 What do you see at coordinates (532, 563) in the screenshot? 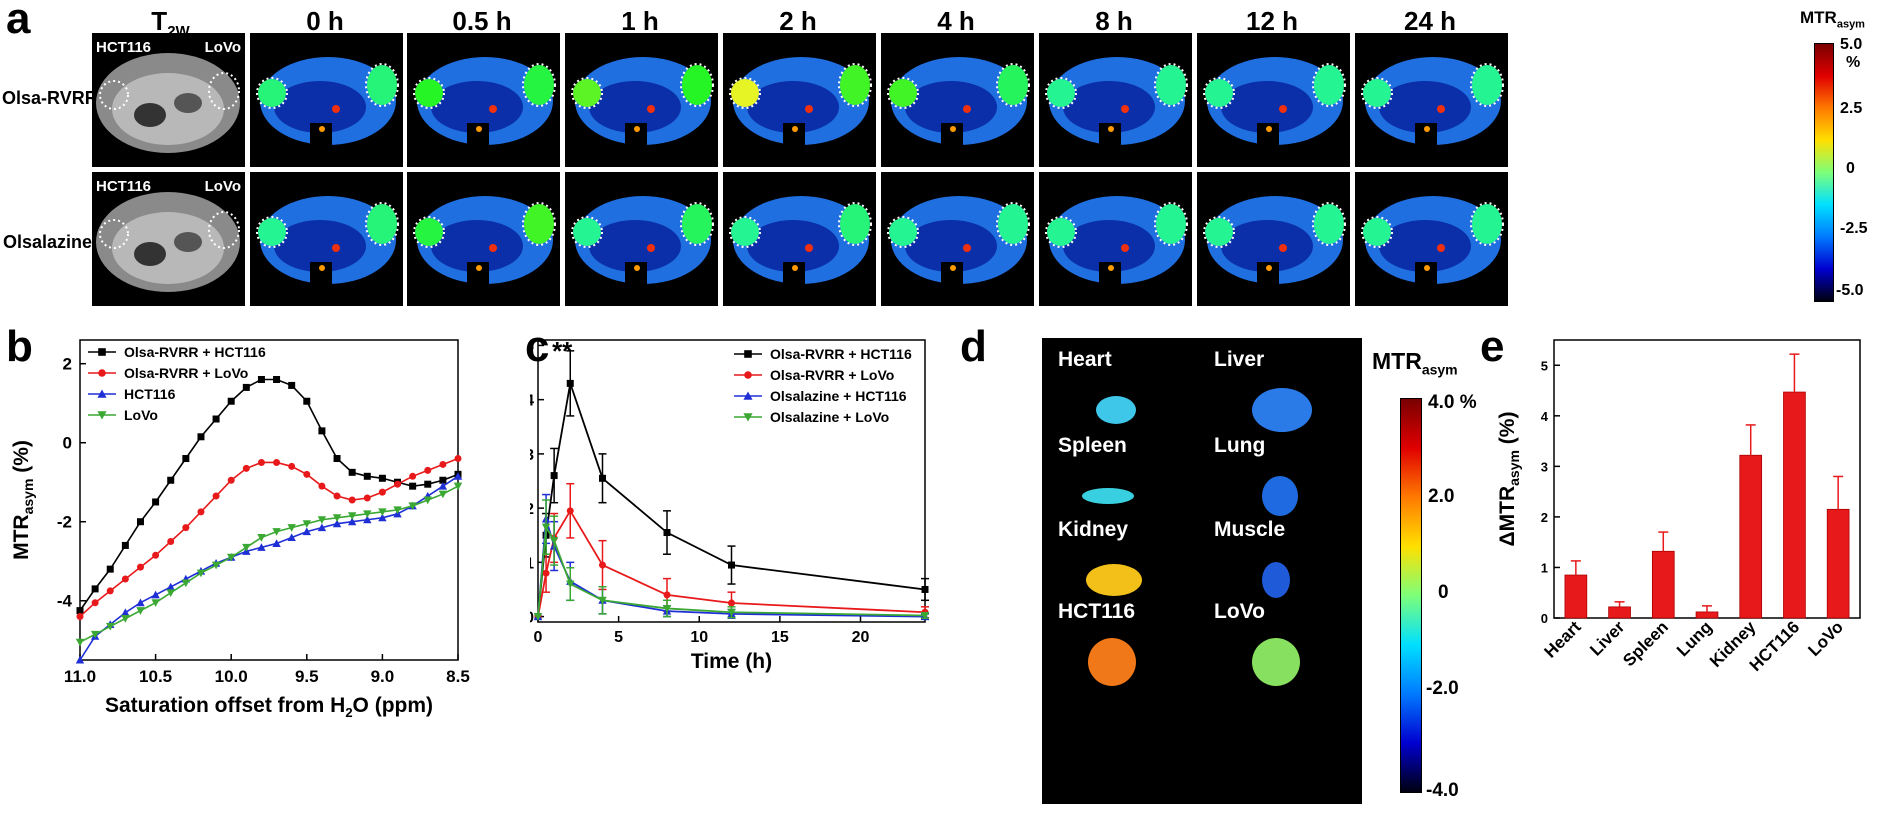
I see `y-tick-label: 1` at bounding box center [532, 563].